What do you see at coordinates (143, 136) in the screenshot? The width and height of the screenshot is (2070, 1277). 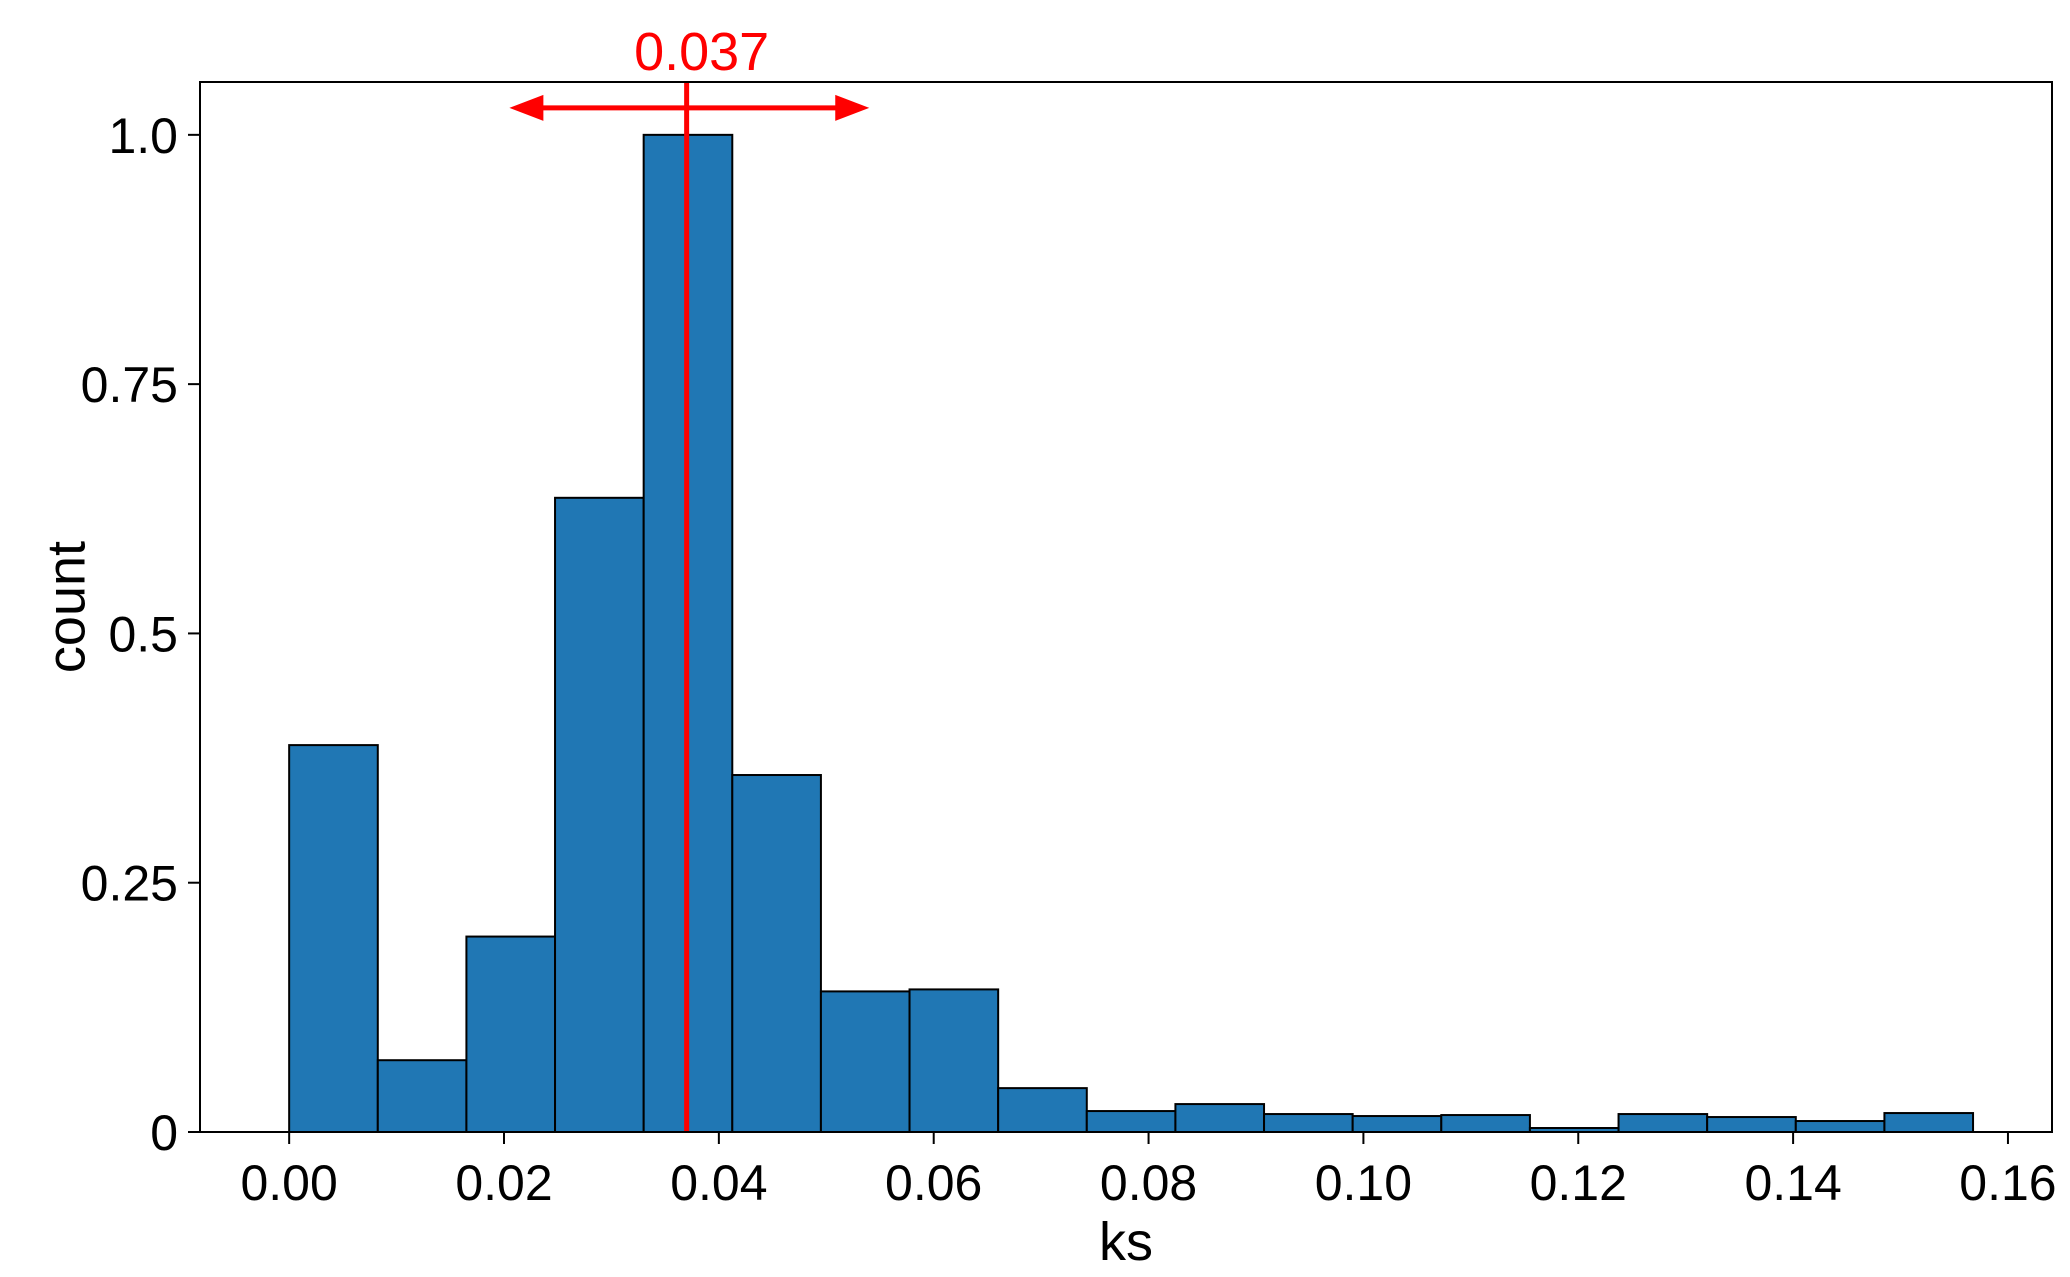 I see `y-tick-label: 1.0` at bounding box center [143, 136].